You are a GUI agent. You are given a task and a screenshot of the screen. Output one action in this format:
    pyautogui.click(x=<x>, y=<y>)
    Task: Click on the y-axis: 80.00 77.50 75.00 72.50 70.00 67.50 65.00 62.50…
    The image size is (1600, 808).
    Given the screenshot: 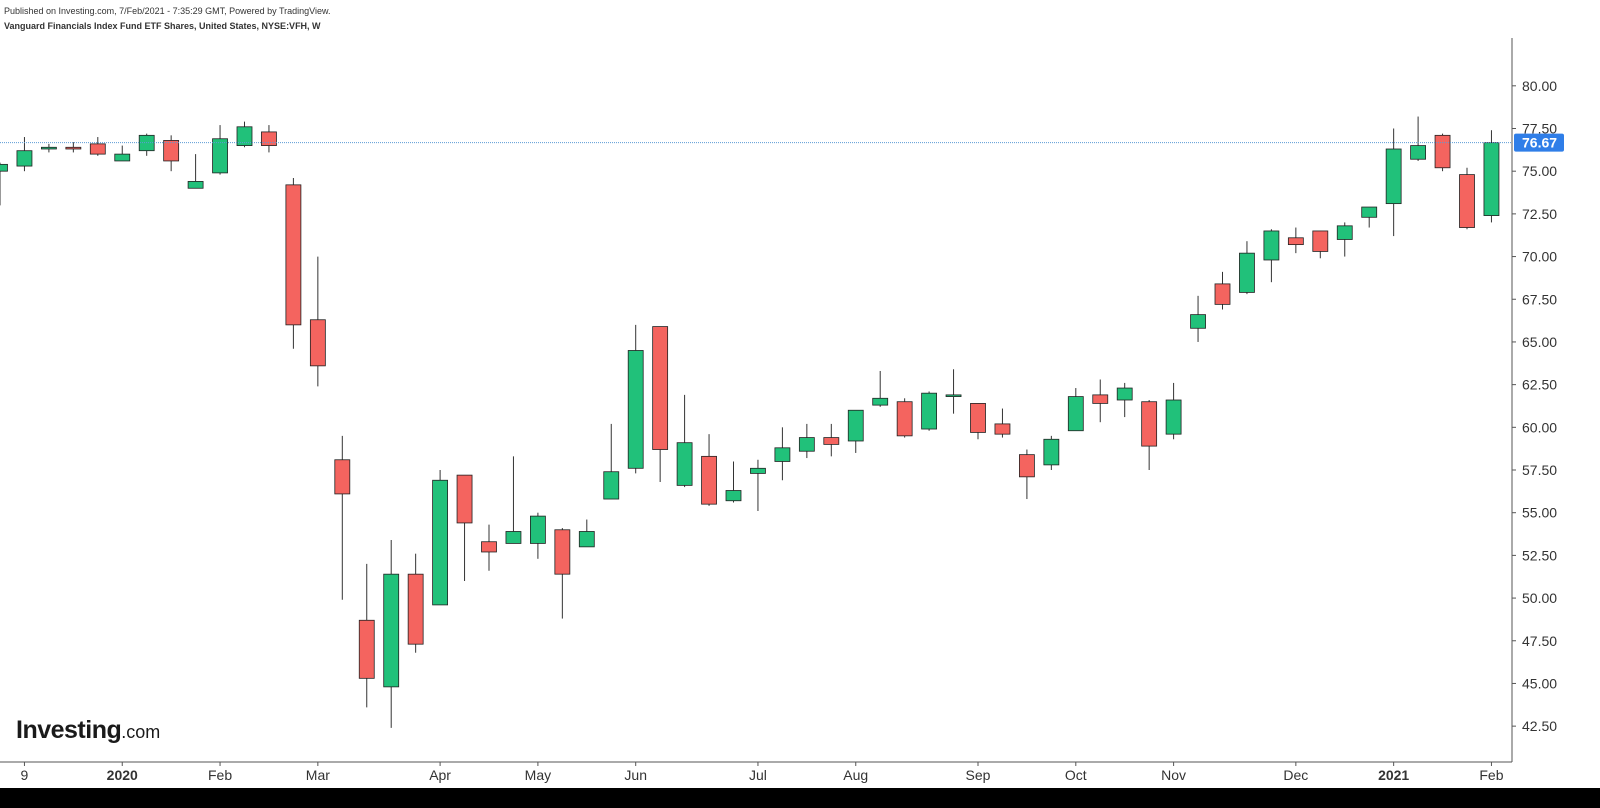 What is the action you would take?
    pyautogui.click(x=1537, y=400)
    